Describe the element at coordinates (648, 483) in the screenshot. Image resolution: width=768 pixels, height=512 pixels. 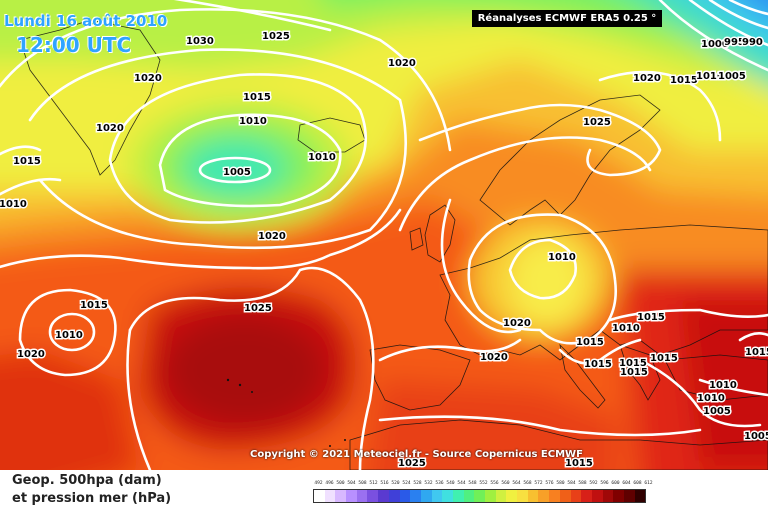
I see `legend-scale-value: 612` at that location.